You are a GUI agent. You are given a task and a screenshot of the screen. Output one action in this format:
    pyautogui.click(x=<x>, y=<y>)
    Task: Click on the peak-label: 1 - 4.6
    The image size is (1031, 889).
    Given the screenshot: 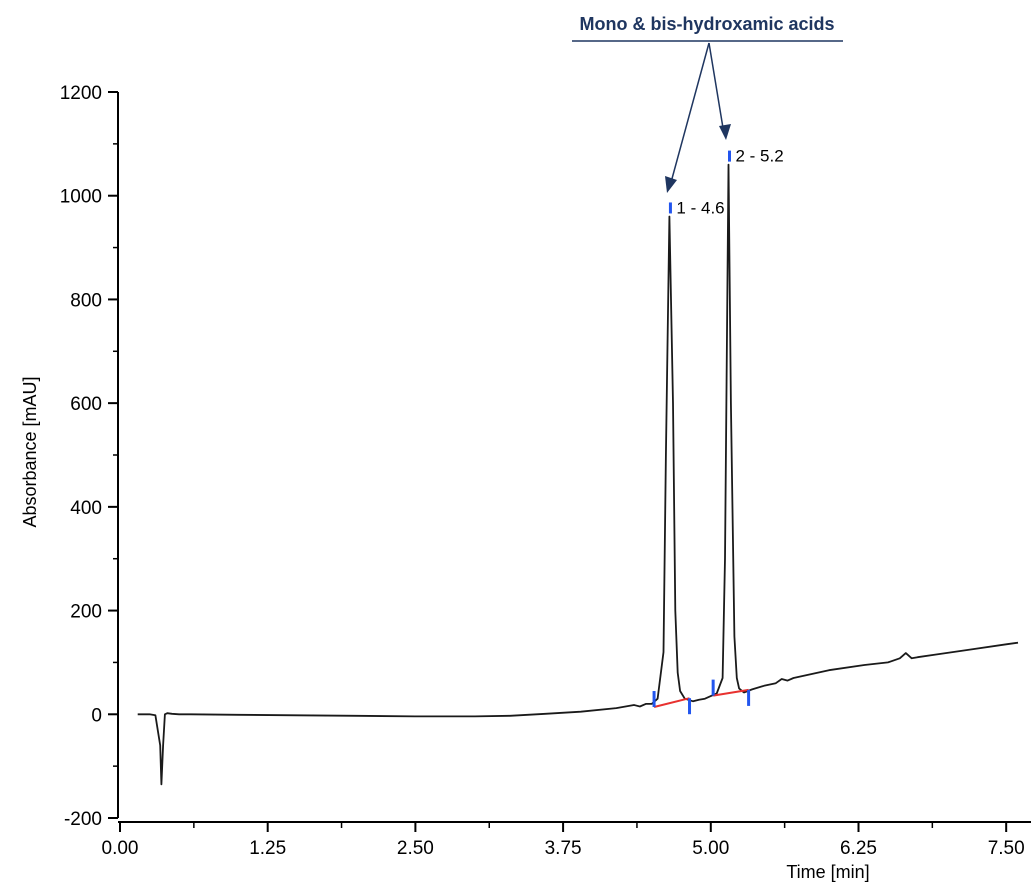 What is the action you would take?
    pyautogui.click(x=700, y=207)
    